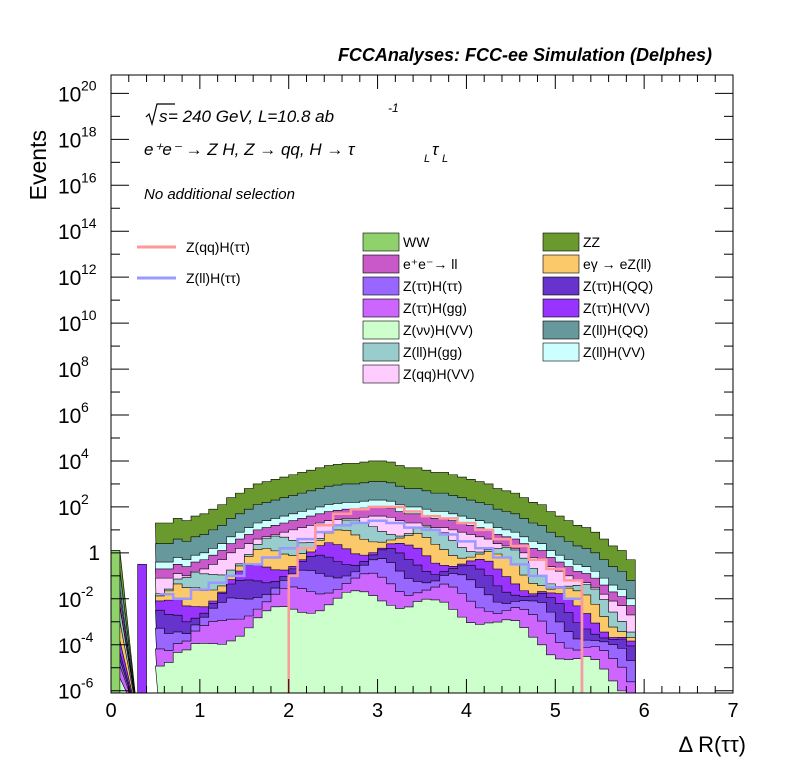 This screenshot has width=796, height=772. I want to click on y-tick-exponent: 18, so click(89, 131).